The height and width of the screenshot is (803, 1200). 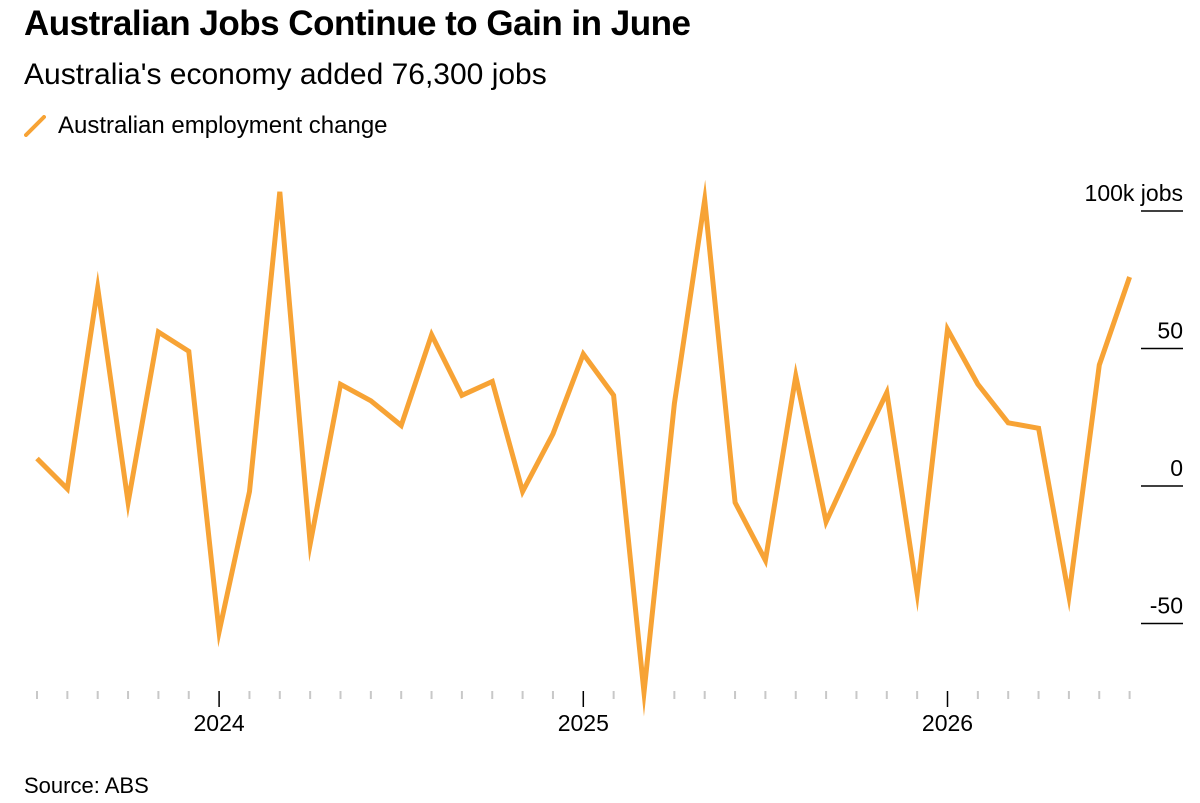 I want to click on x-tick-label: 2025, so click(x=583, y=723).